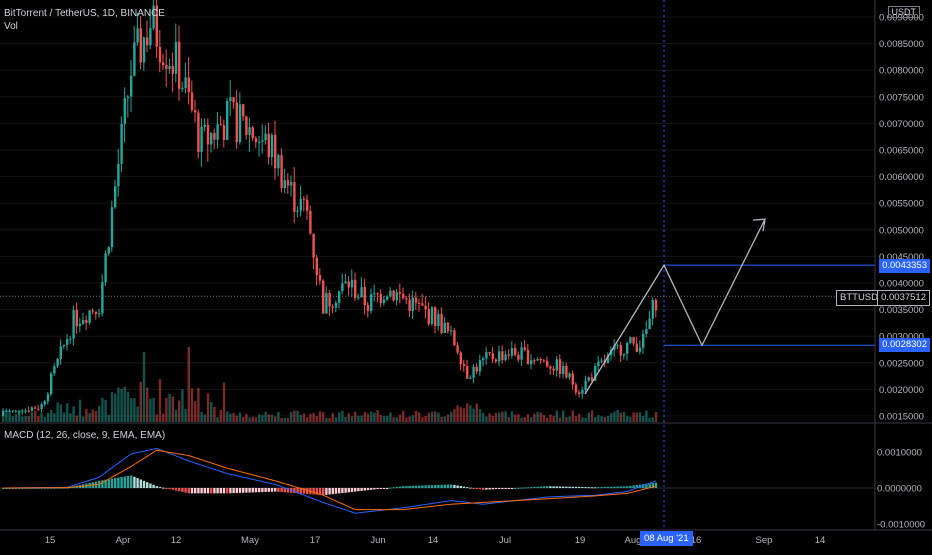  What do you see at coordinates (84, 13) in the screenshot?
I see `symbol-title: BitTorrent / TetherUS, 1D, BINANCE` at bounding box center [84, 13].